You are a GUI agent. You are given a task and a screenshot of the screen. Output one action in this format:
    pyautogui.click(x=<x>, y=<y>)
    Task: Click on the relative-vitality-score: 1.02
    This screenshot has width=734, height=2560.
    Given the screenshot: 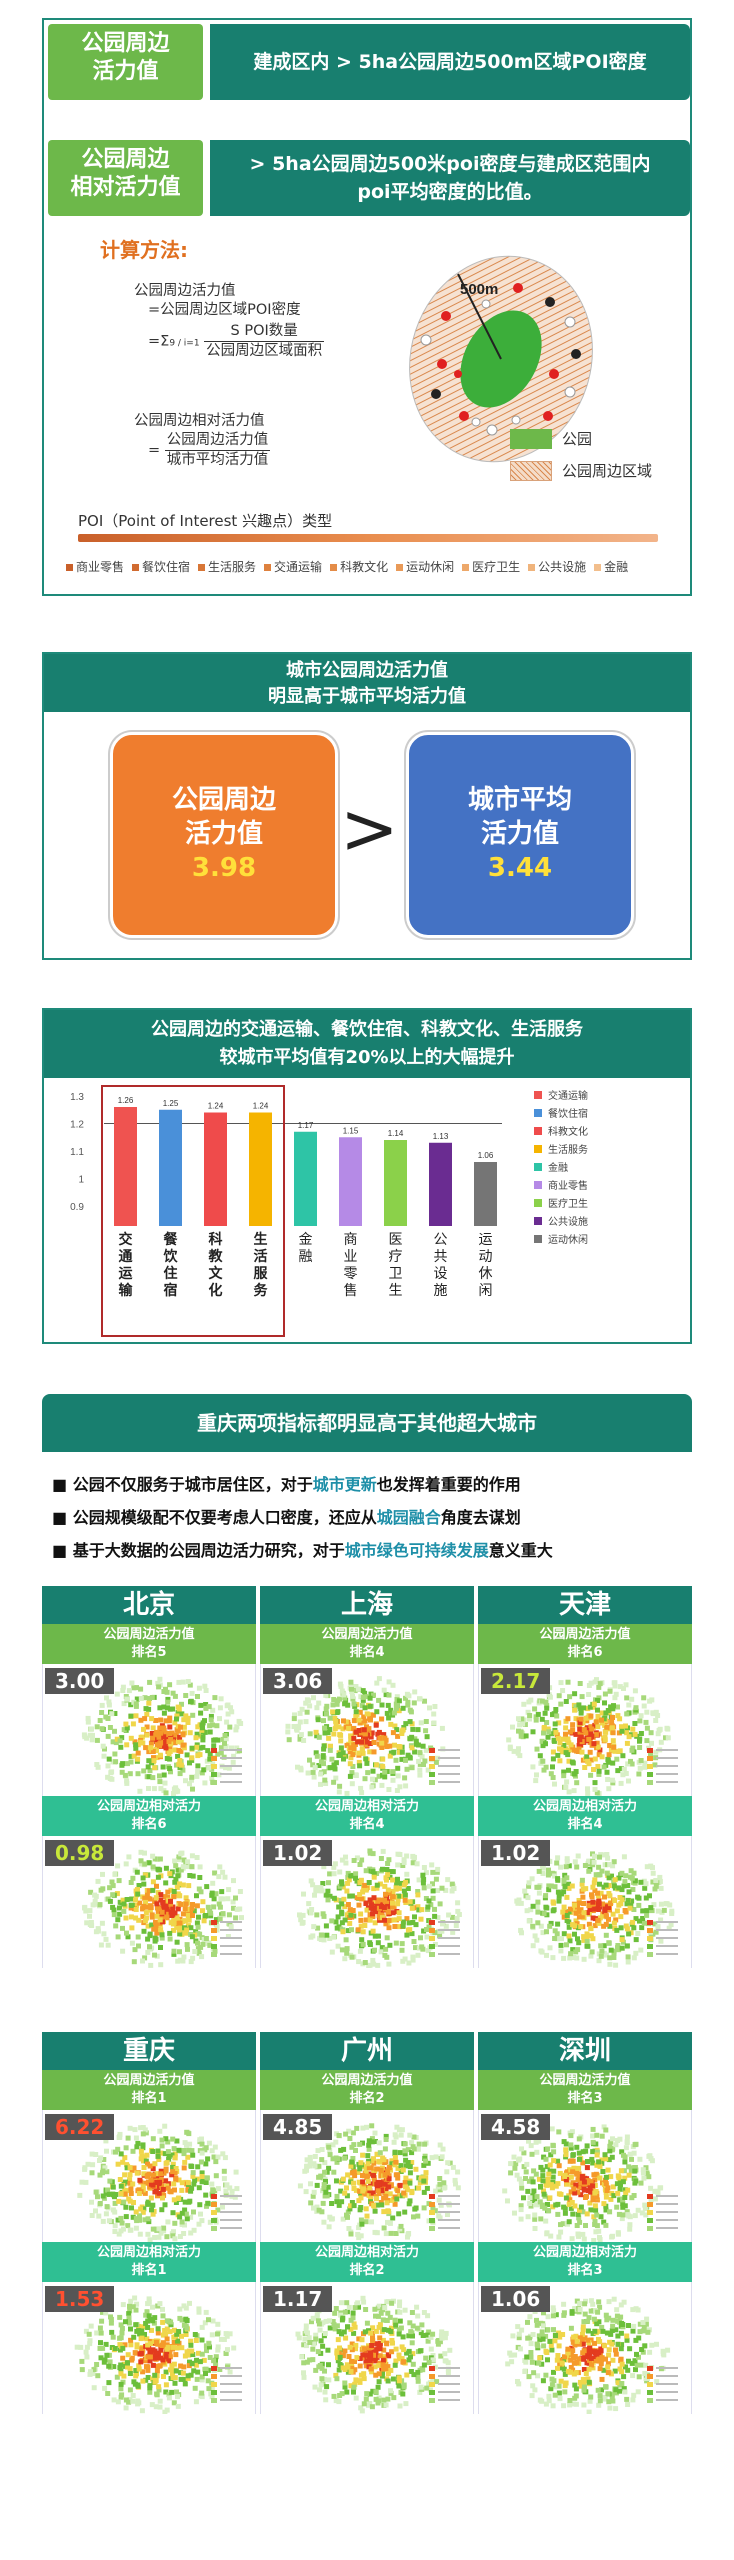 What is the action you would take?
    pyautogui.click(x=298, y=1853)
    